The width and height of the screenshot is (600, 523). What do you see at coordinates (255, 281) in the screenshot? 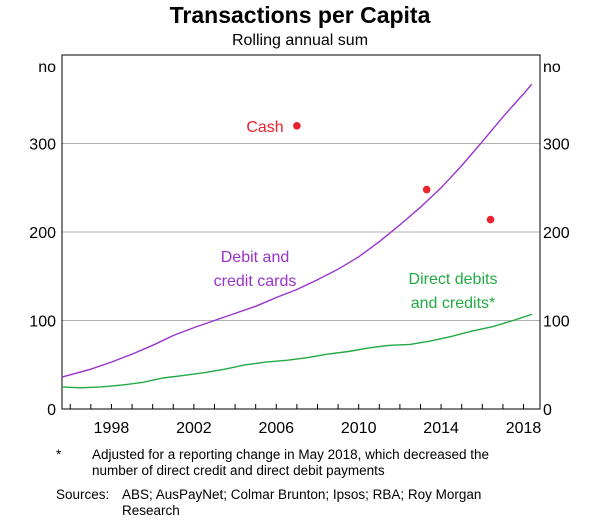
I see `series-label: credit cards` at bounding box center [255, 281].